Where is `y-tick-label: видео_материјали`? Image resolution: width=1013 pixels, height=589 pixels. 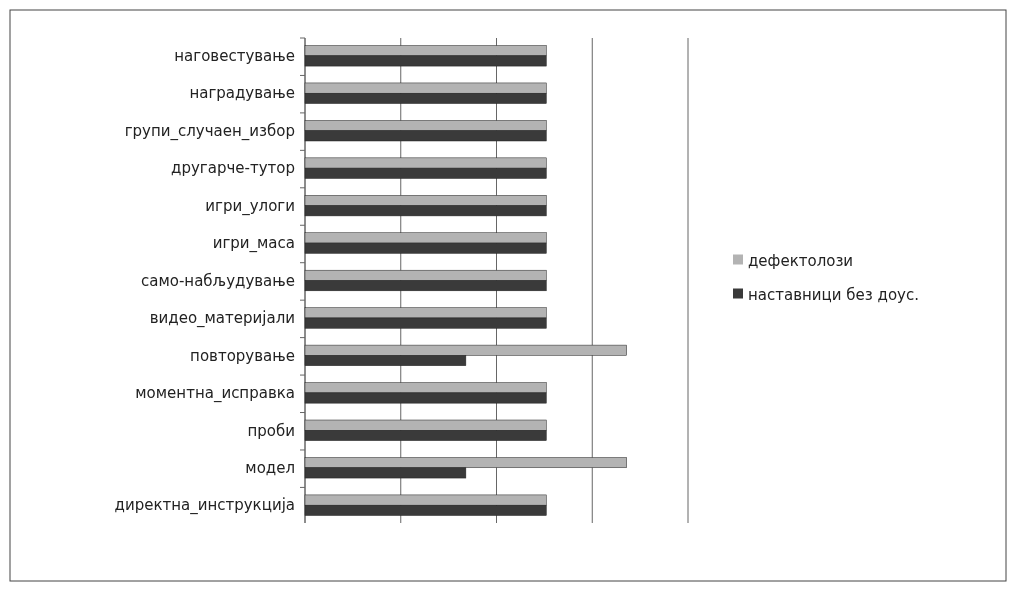 y-tick-label: видео_материјали is located at coordinates (222, 319).